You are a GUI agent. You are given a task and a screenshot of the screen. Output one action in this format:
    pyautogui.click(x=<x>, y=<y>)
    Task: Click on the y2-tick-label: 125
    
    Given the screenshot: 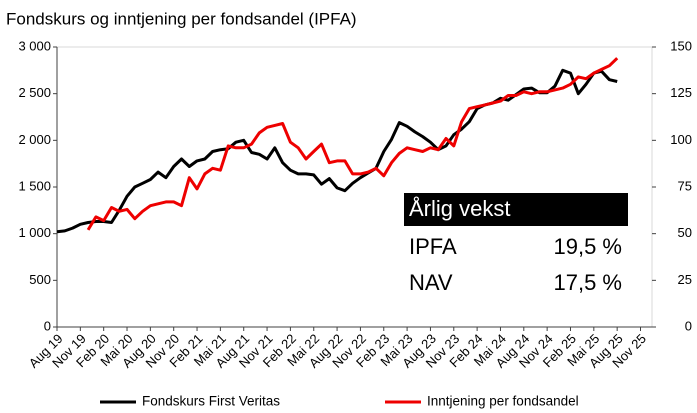 What is the action you would take?
    pyautogui.click(x=681, y=92)
    